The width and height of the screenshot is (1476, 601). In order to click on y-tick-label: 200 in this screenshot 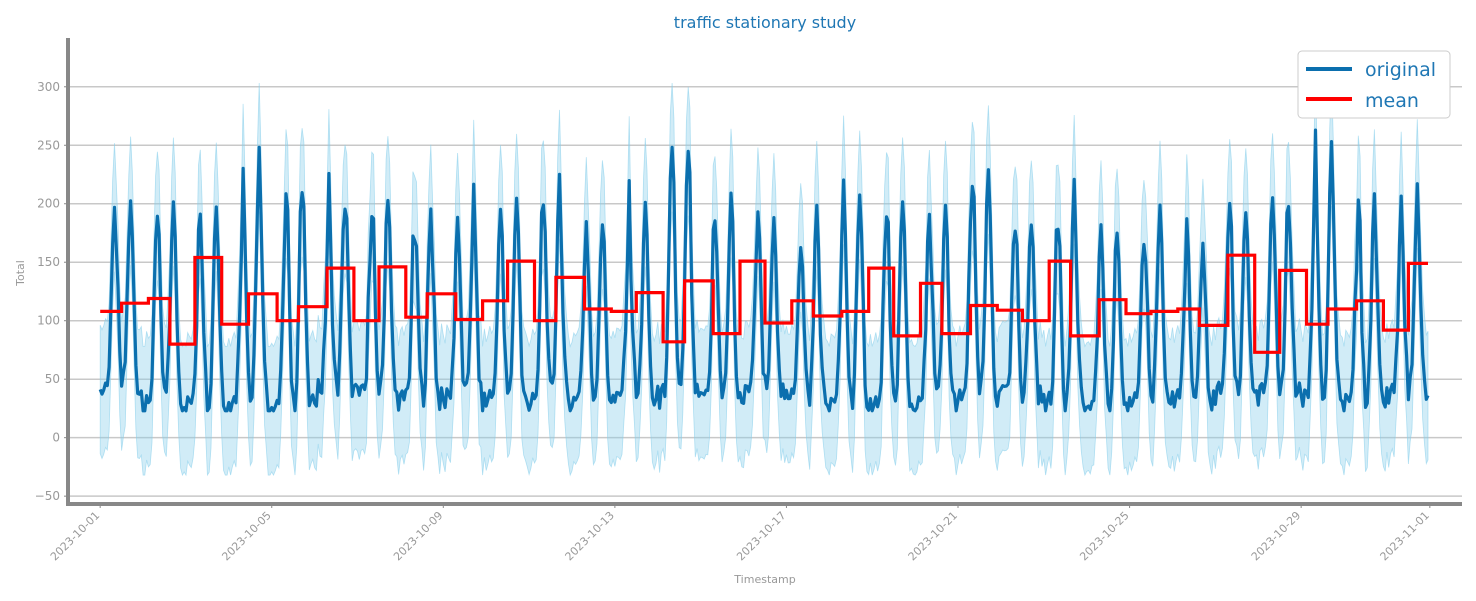, I will do `click(48, 204)`.